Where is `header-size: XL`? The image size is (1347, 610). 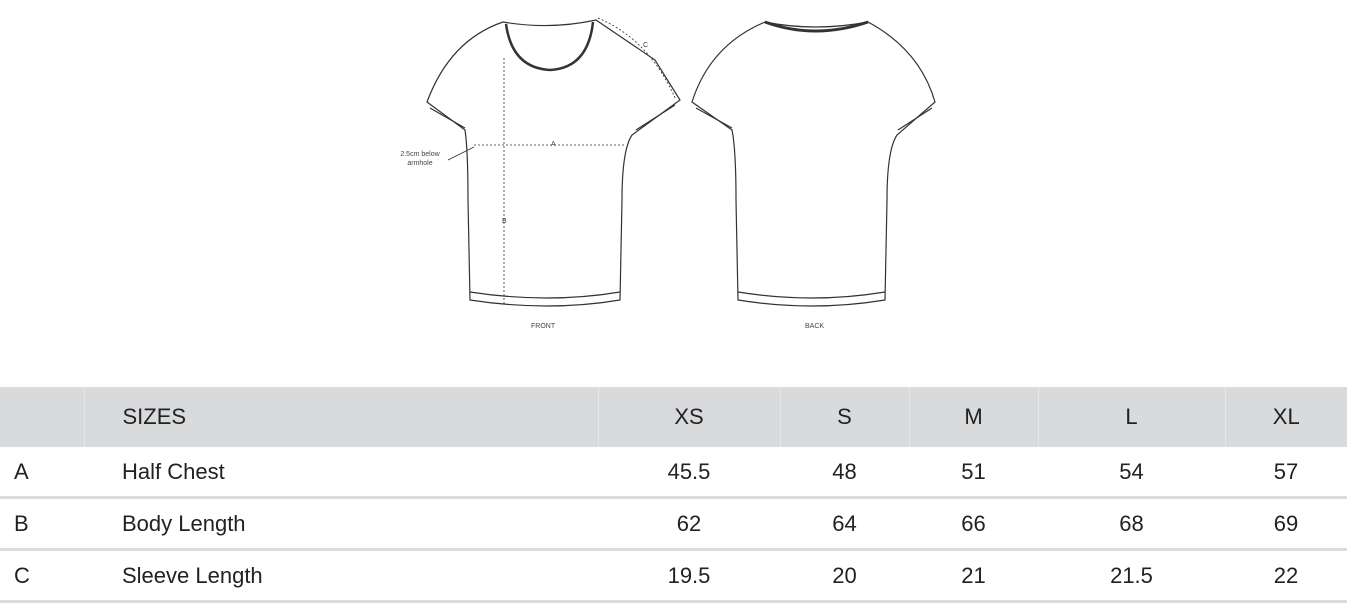
header-size: XL is located at coordinates (1285, 417).